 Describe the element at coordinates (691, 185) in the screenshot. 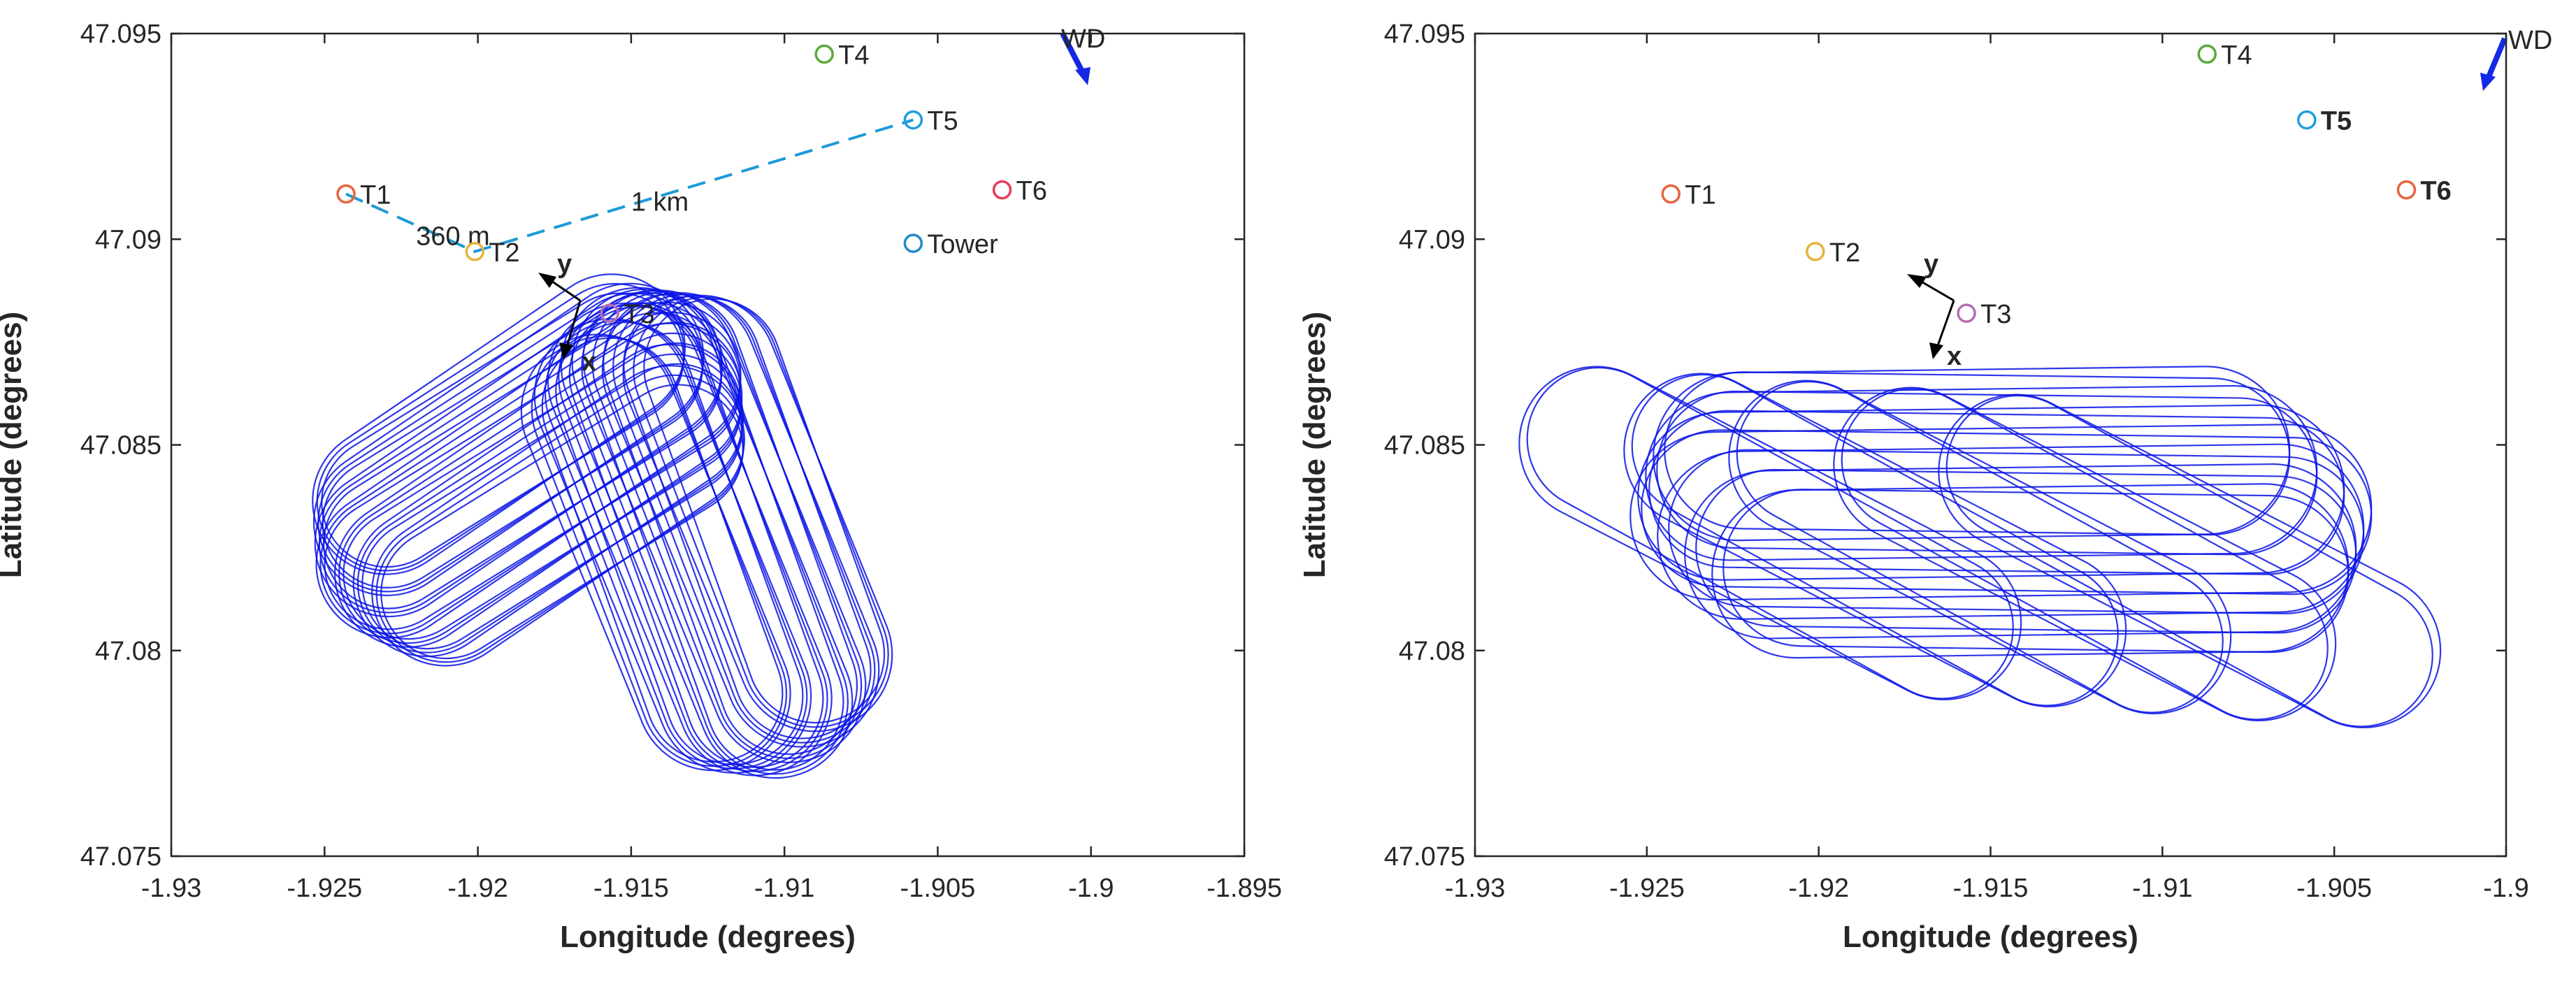

I see `left-turbine-markers: T1 T2 T3 T4 T5 T6 Tower` at that location.